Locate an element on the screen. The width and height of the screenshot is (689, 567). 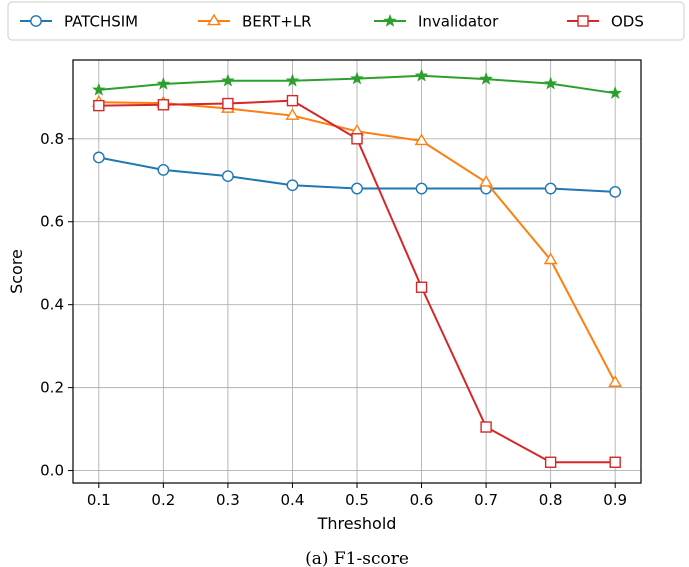
legend: PATCHSIM BERT+LR Invalidator ODS is located at coordinates (346, 21).